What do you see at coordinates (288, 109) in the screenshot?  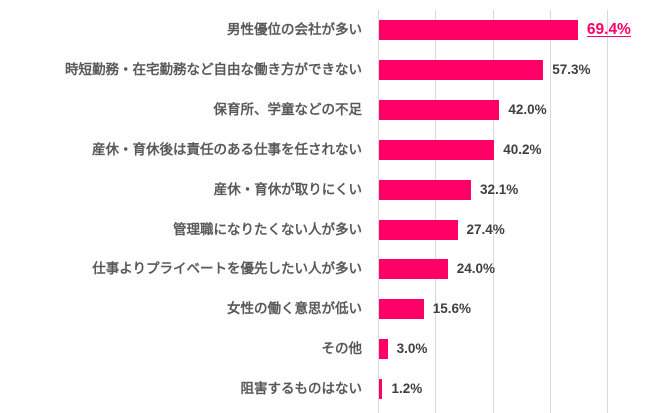 I see `category-label: 保育所、学童などの不足` at bounding box center [288, 109].